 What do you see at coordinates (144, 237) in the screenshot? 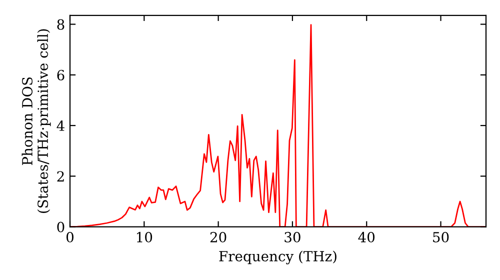
I see `x-tick-label: 10` at bounding box center [144, 237].